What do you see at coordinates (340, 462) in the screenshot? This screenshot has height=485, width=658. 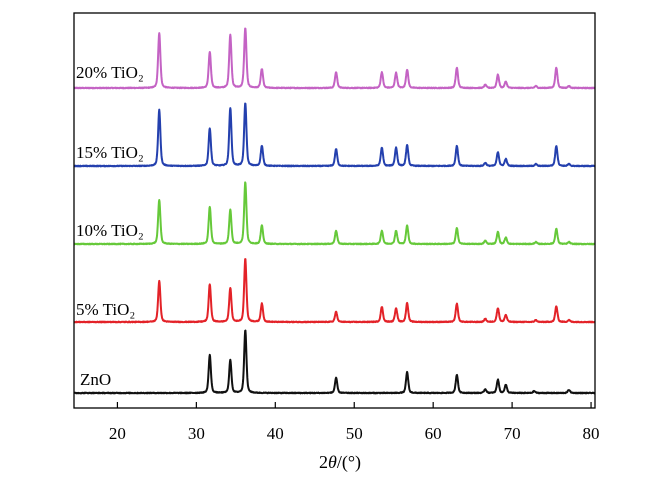 I see `x-axis-label: 2θ/(°)` at bounding box center [340, 462].